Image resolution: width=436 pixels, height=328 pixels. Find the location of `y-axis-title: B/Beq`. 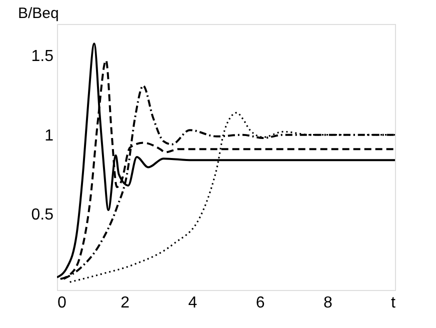

y-axis-title: B/Beq is located at coordinates (38, 13).